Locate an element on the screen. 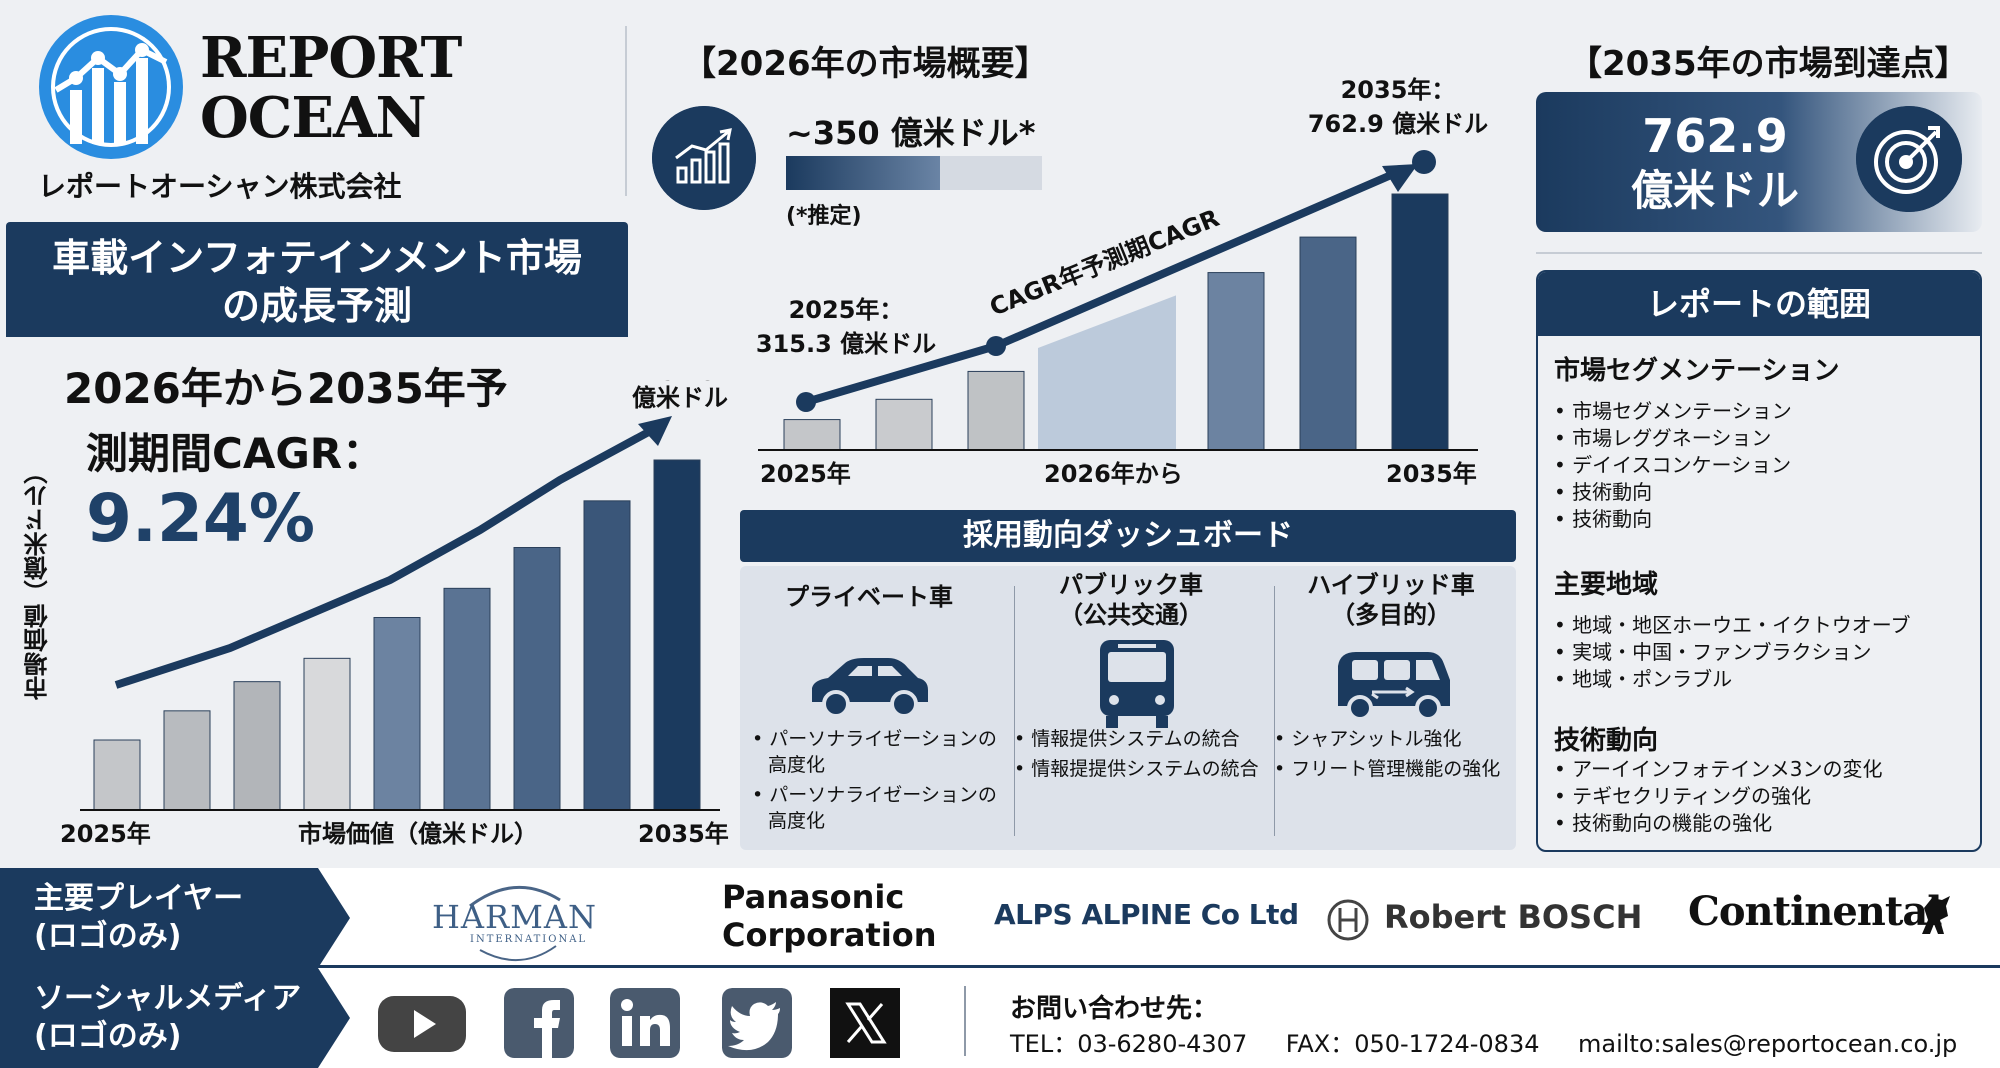 This screenshot has height=1068, width=2000. key-players-label-line1: 主要プレイヤー is located at coordinates (139, 898).